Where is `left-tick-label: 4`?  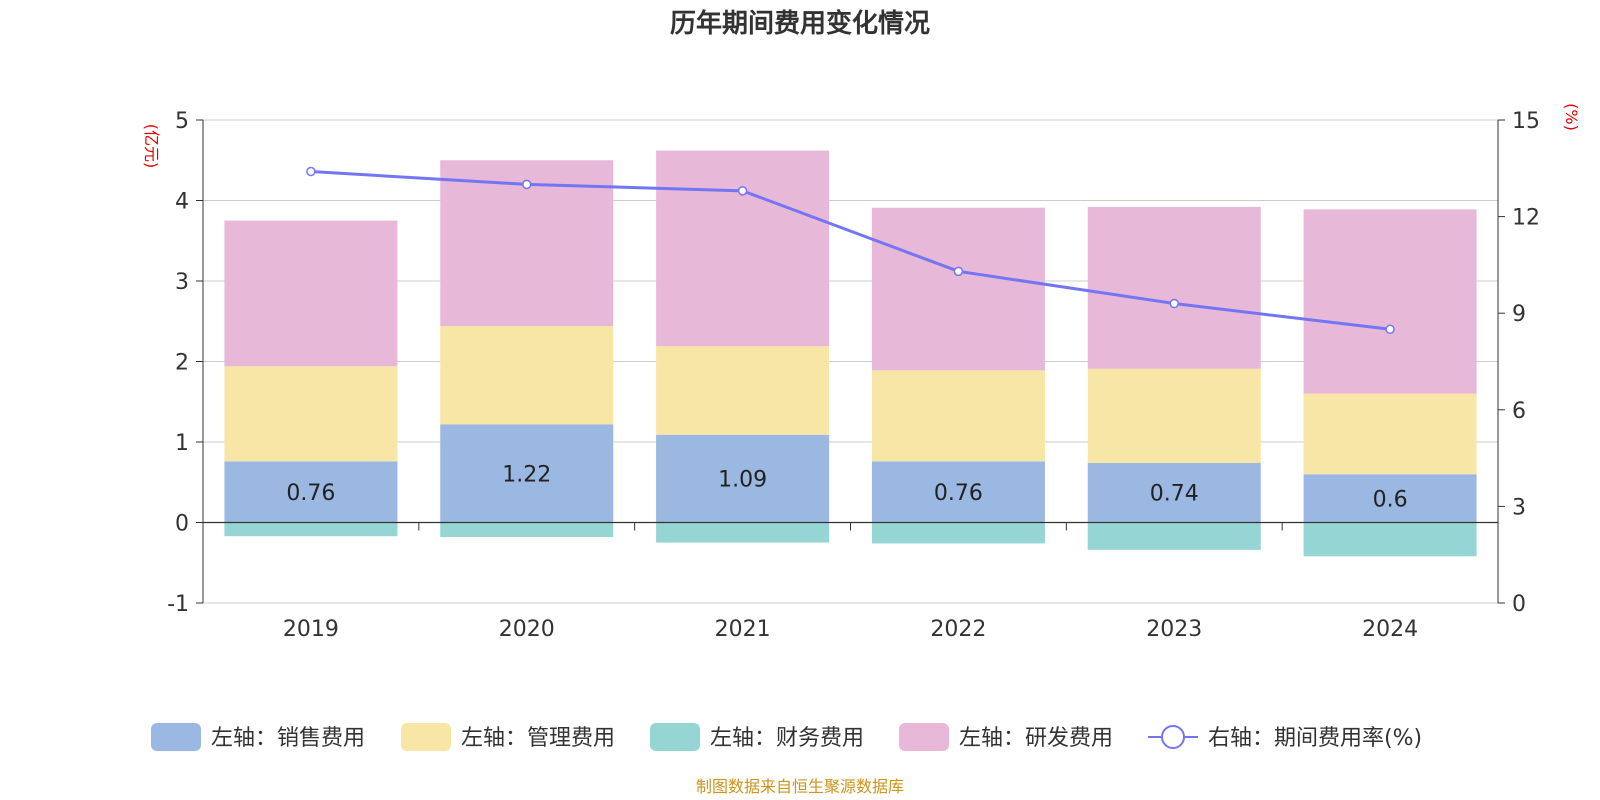
left-tick-label: 4 is located at coordinates (182, 202).